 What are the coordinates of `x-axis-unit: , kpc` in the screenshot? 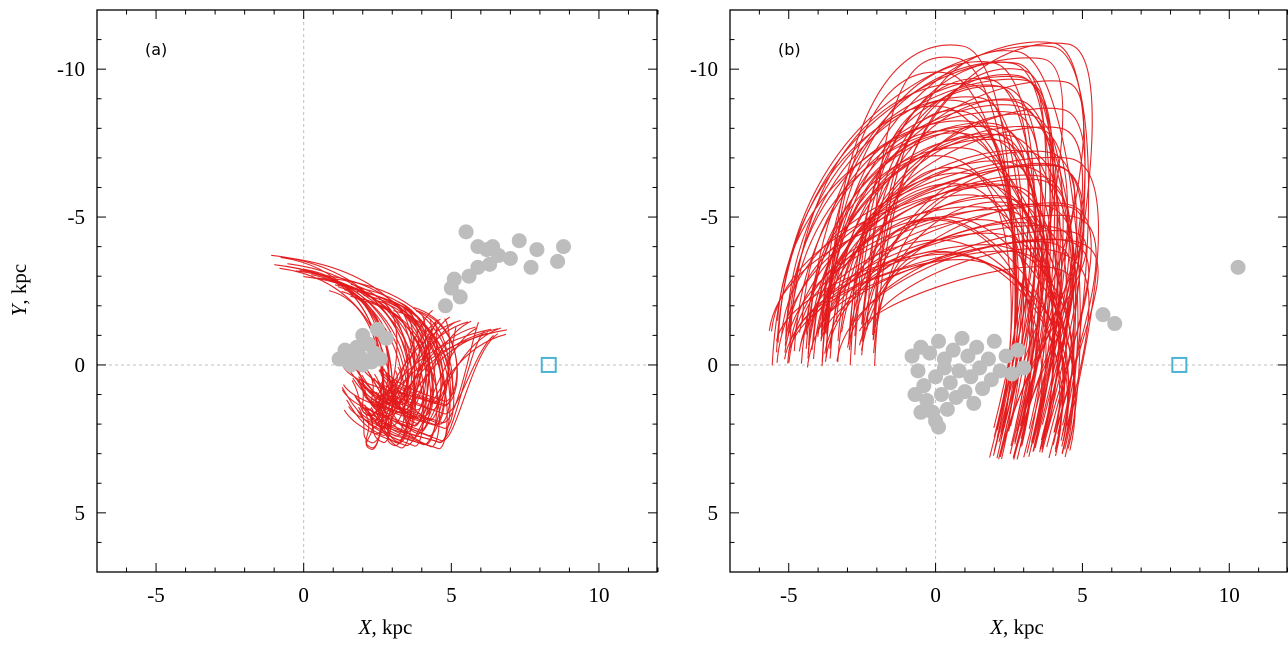 It's located at (392, 627).